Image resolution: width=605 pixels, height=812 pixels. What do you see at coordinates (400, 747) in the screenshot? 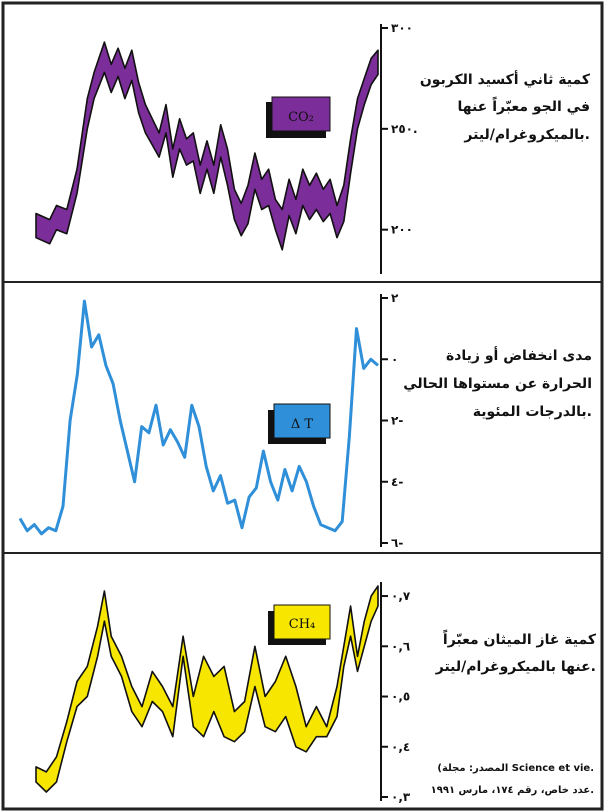
I see `methane-tick-label-3: ٠,٤` at bounding box center [400, 747].